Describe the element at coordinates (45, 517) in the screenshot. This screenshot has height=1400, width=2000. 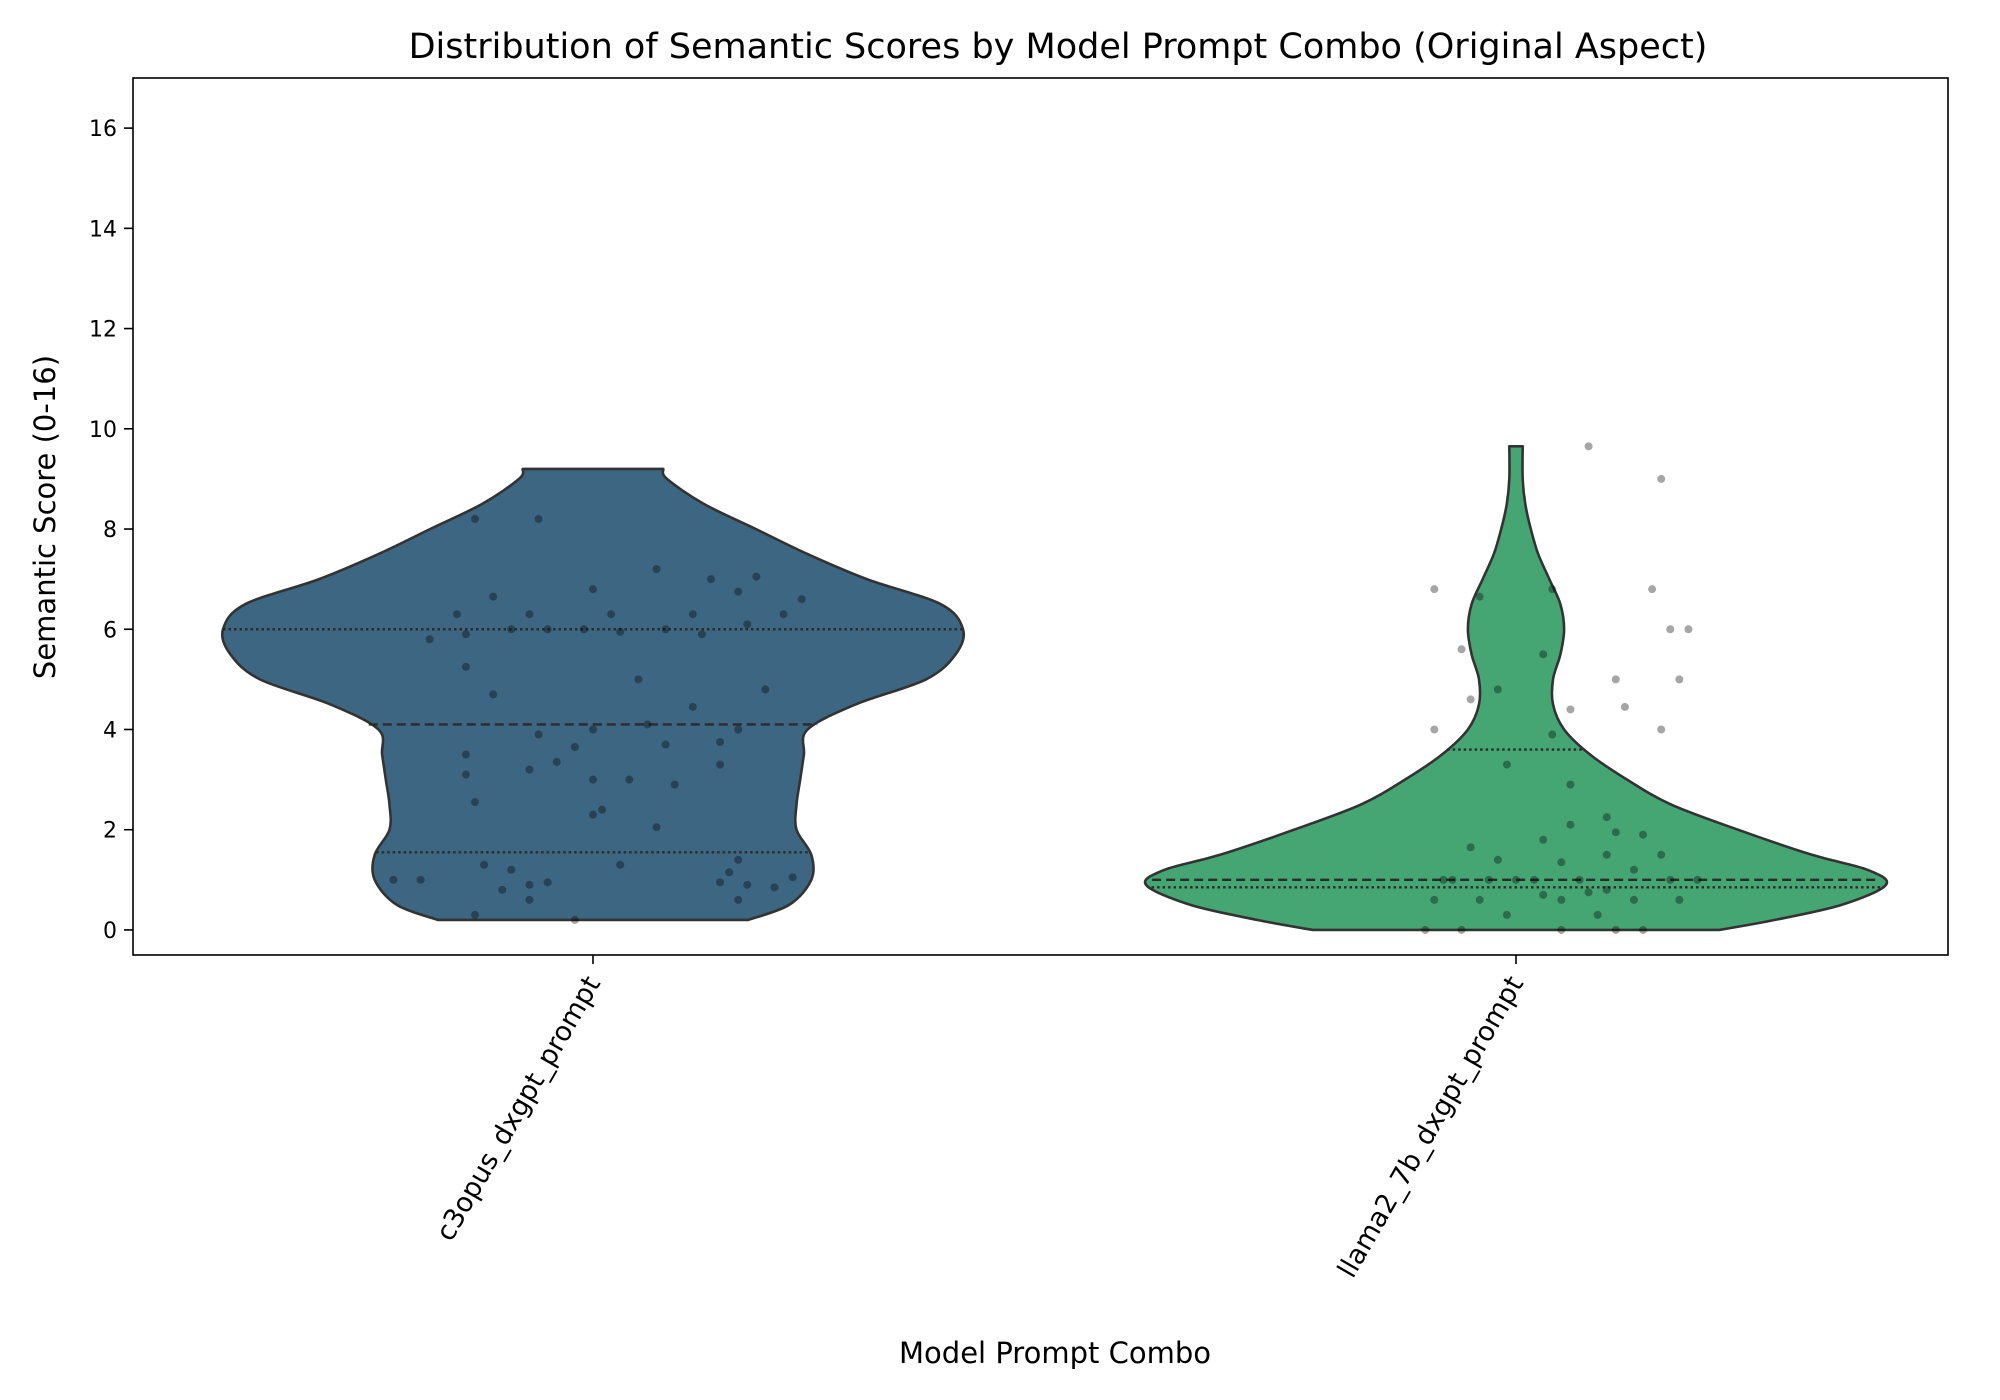
I see `y-axis-title: Semantic Score (0-16)` at that location.